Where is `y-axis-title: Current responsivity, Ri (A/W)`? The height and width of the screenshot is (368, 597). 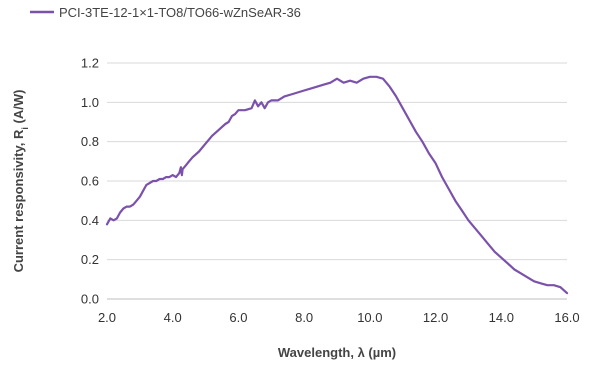 y-axis-title: Current responsivity, Ri (A/W) is located at coordinates (20, 181).